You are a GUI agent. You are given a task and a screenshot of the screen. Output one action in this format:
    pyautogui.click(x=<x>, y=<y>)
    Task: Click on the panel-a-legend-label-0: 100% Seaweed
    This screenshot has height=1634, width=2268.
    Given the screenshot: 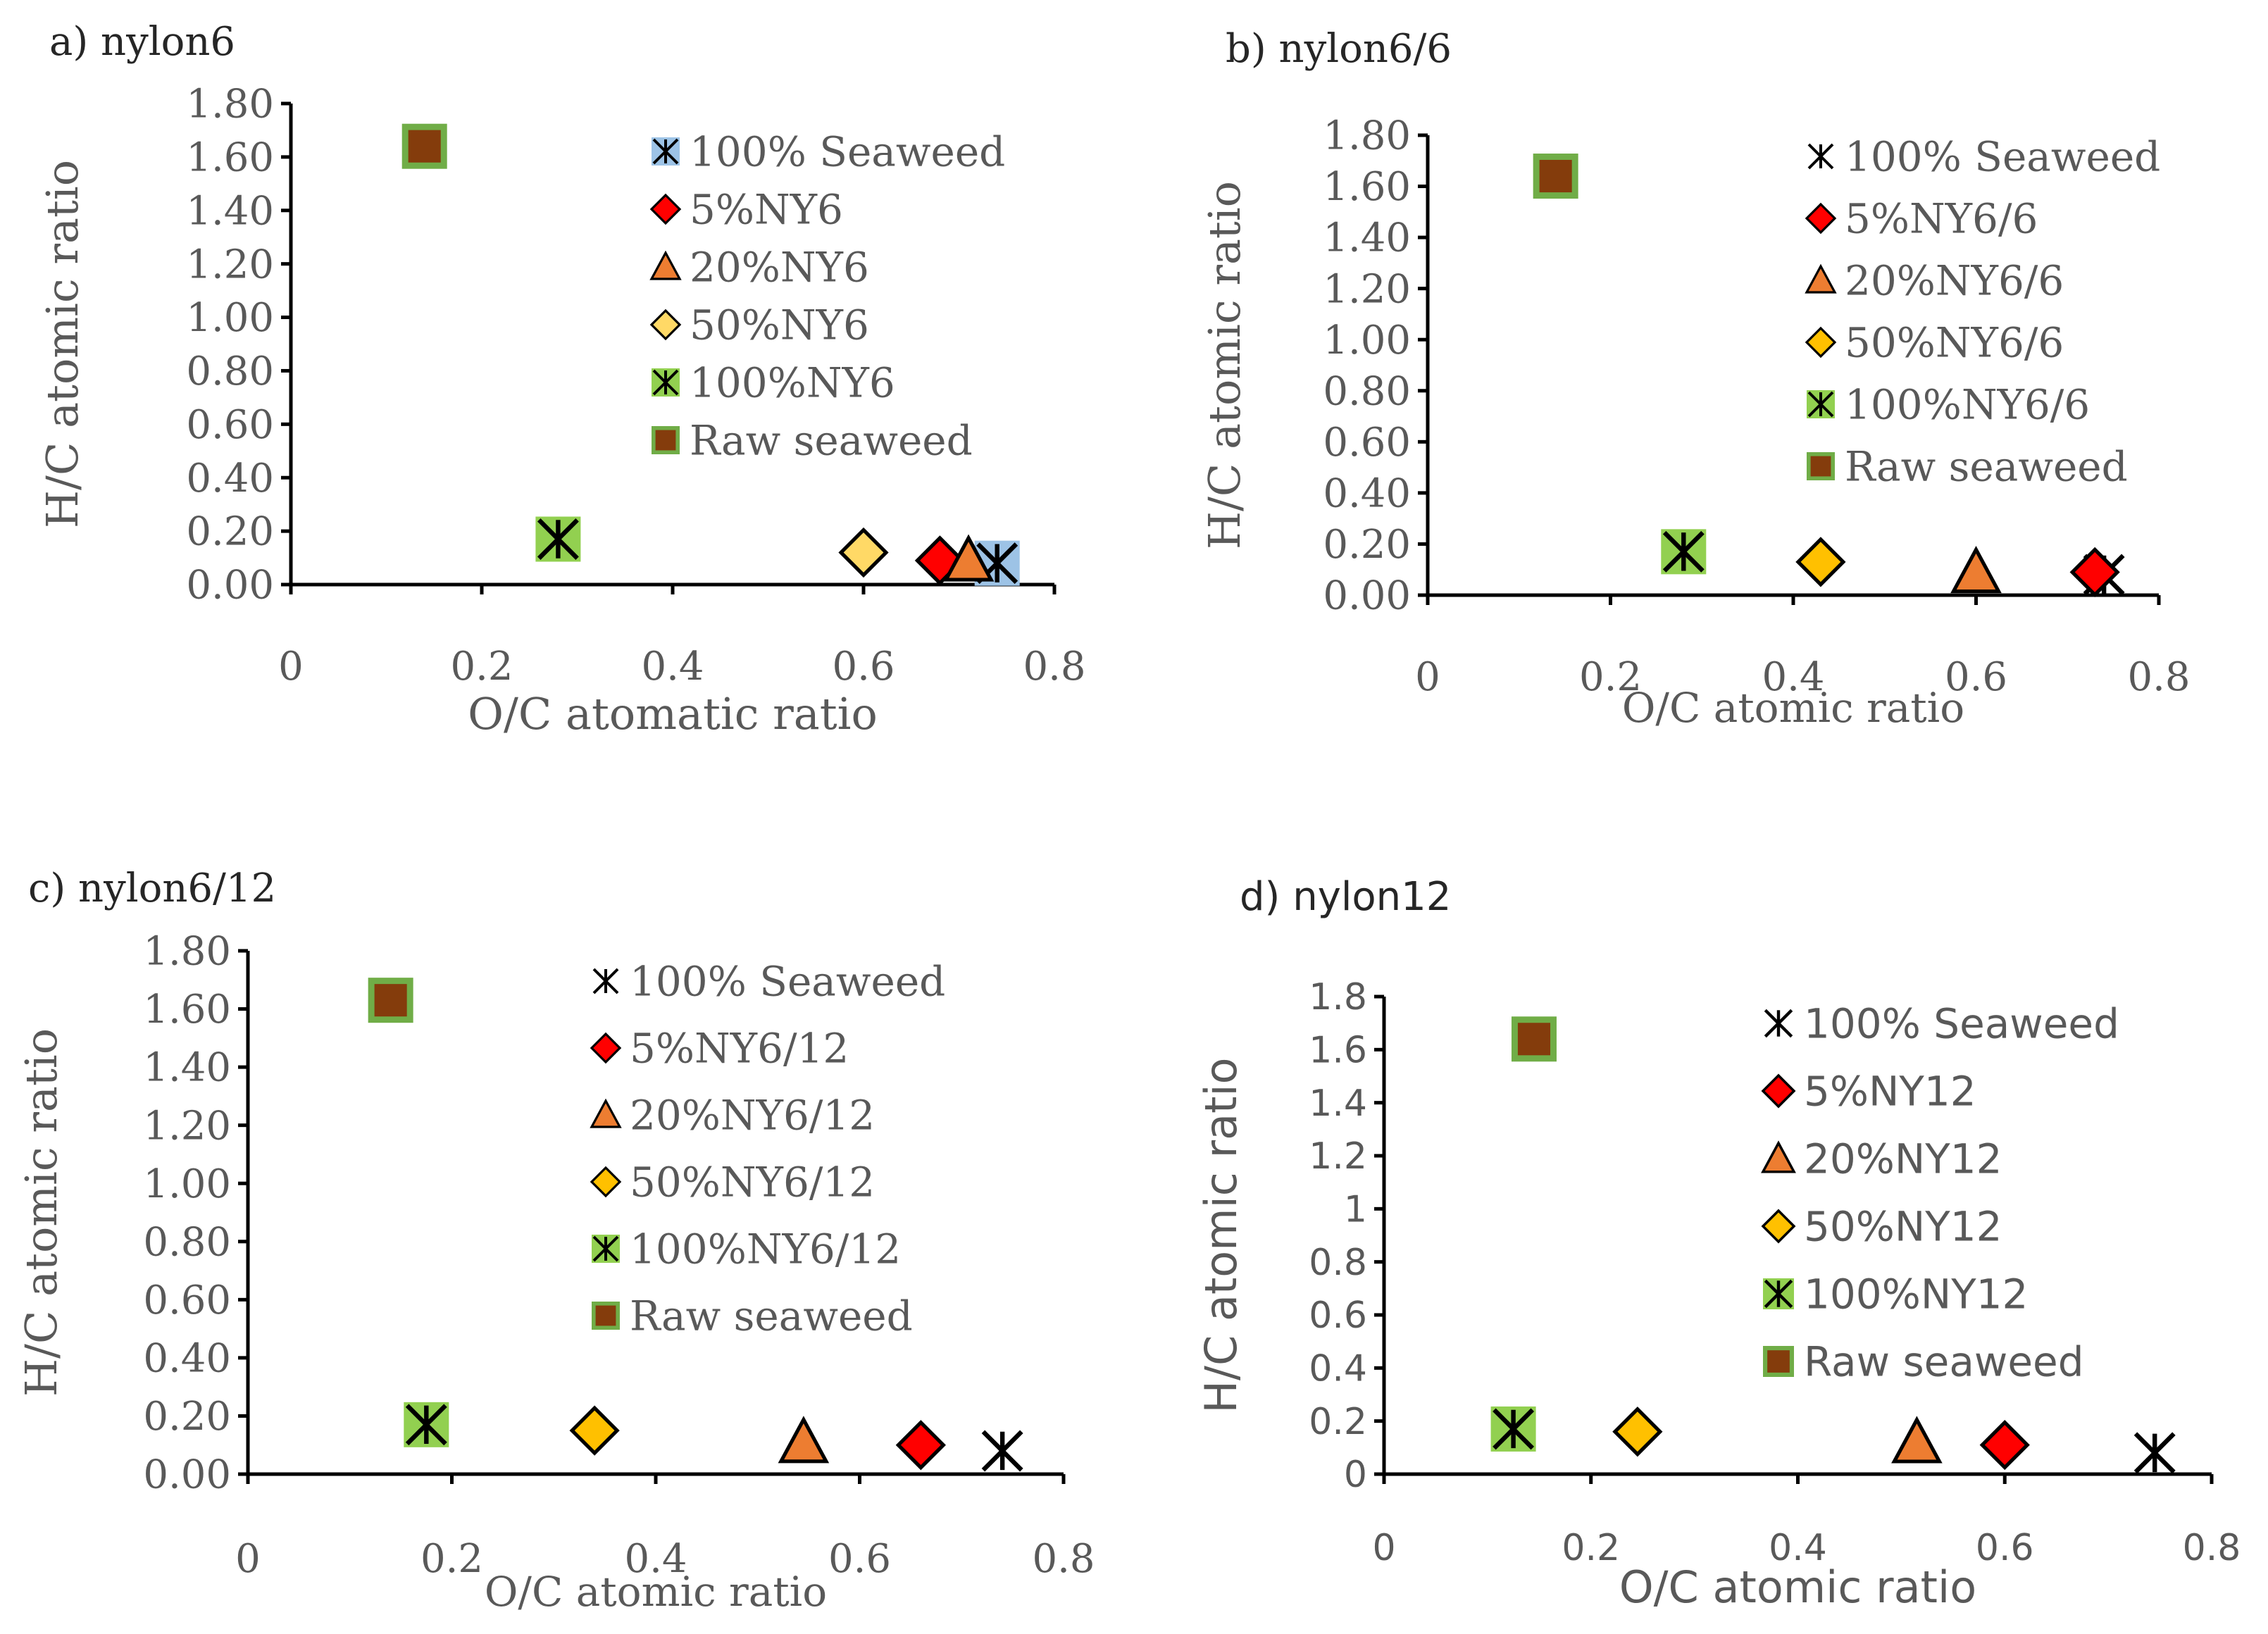 What is the action you would take?
    pyautogui.click(x=848, y=151)
    